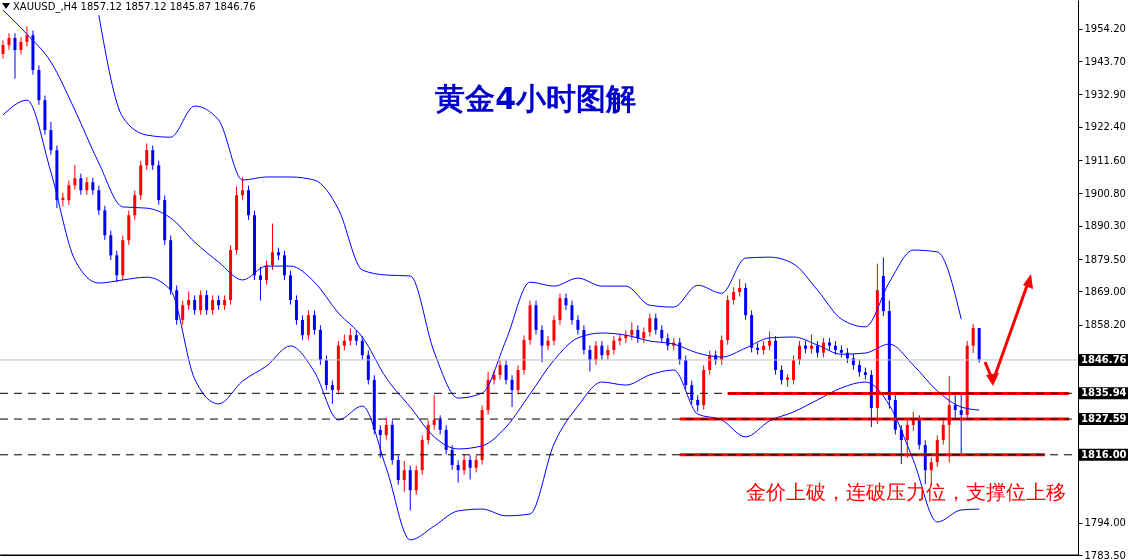 The height and width of the screenshot is (560, 1134). Describe the element at coordinates (1105, 29) in the screenshot. I see `y-tick-label: 1954.20` at that location.